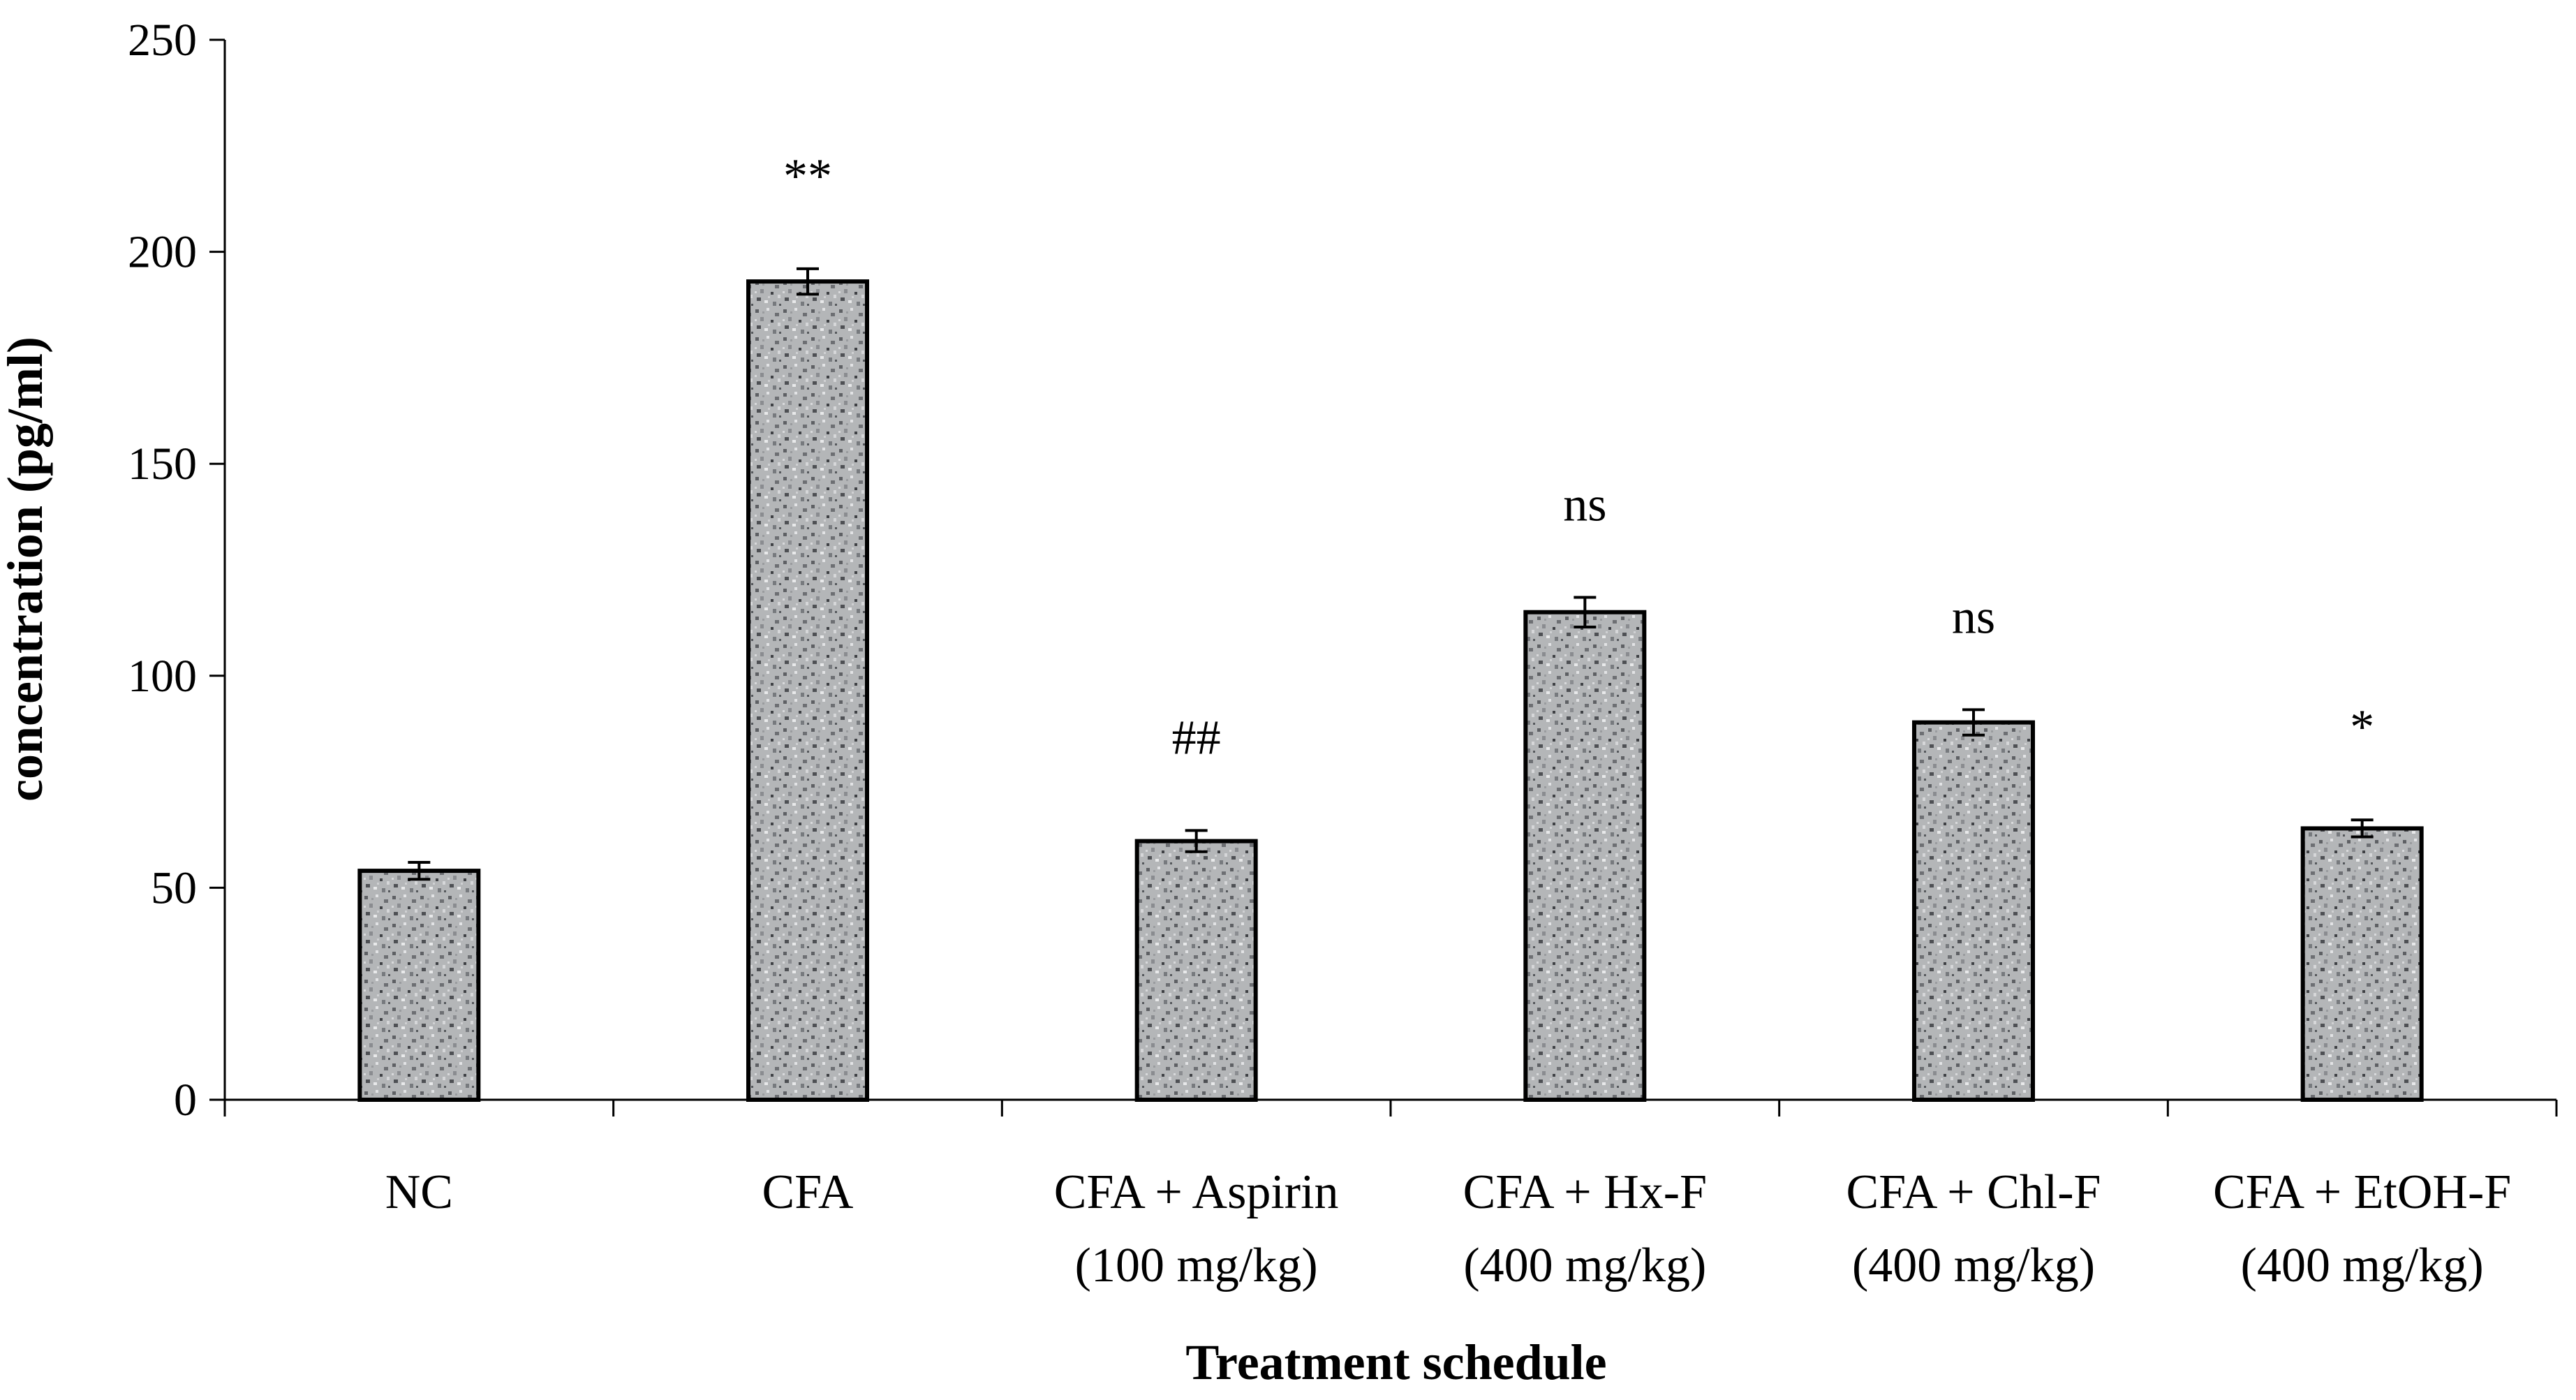 This screenshot has height=1400, width=2576. What do you see at coordinates (185, 1100) in the screenshot?
I see `y-tick-label: 0` at bounding box center [185, 1100].